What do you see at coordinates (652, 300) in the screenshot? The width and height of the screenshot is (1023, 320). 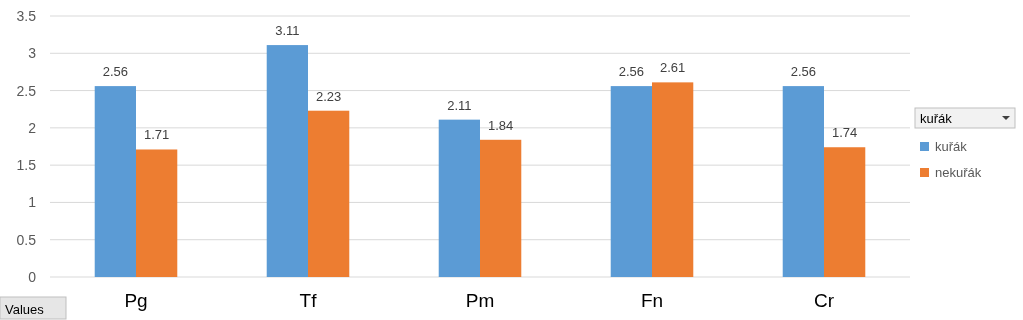 I see `x-tick-label: Fn` at bounding box center [652, 300].